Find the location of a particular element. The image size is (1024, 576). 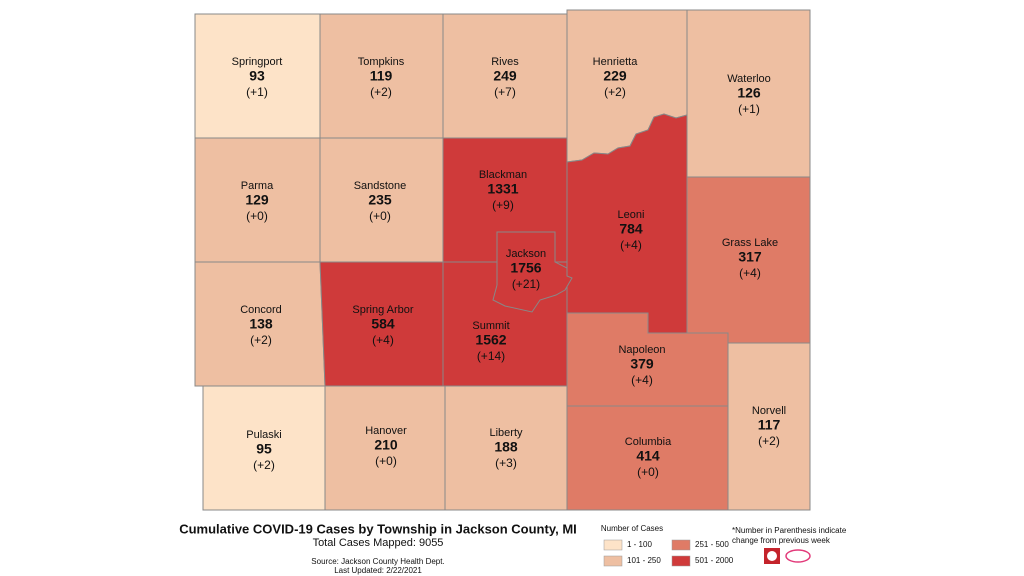

township-cases: 119 is located at coordinates (381, 76).